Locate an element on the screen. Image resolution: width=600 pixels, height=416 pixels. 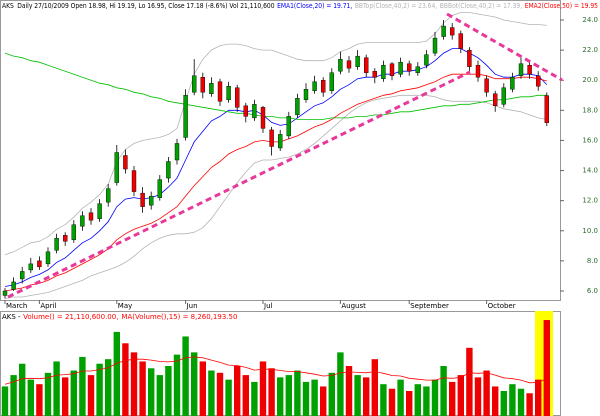
y-tick-label: 10.0 is located at coordinates (590, 231).